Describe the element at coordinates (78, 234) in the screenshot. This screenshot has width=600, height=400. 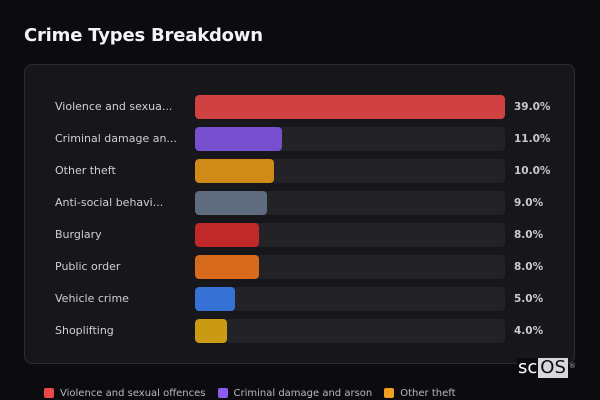
I see `bar-label: Burglary` at that location.